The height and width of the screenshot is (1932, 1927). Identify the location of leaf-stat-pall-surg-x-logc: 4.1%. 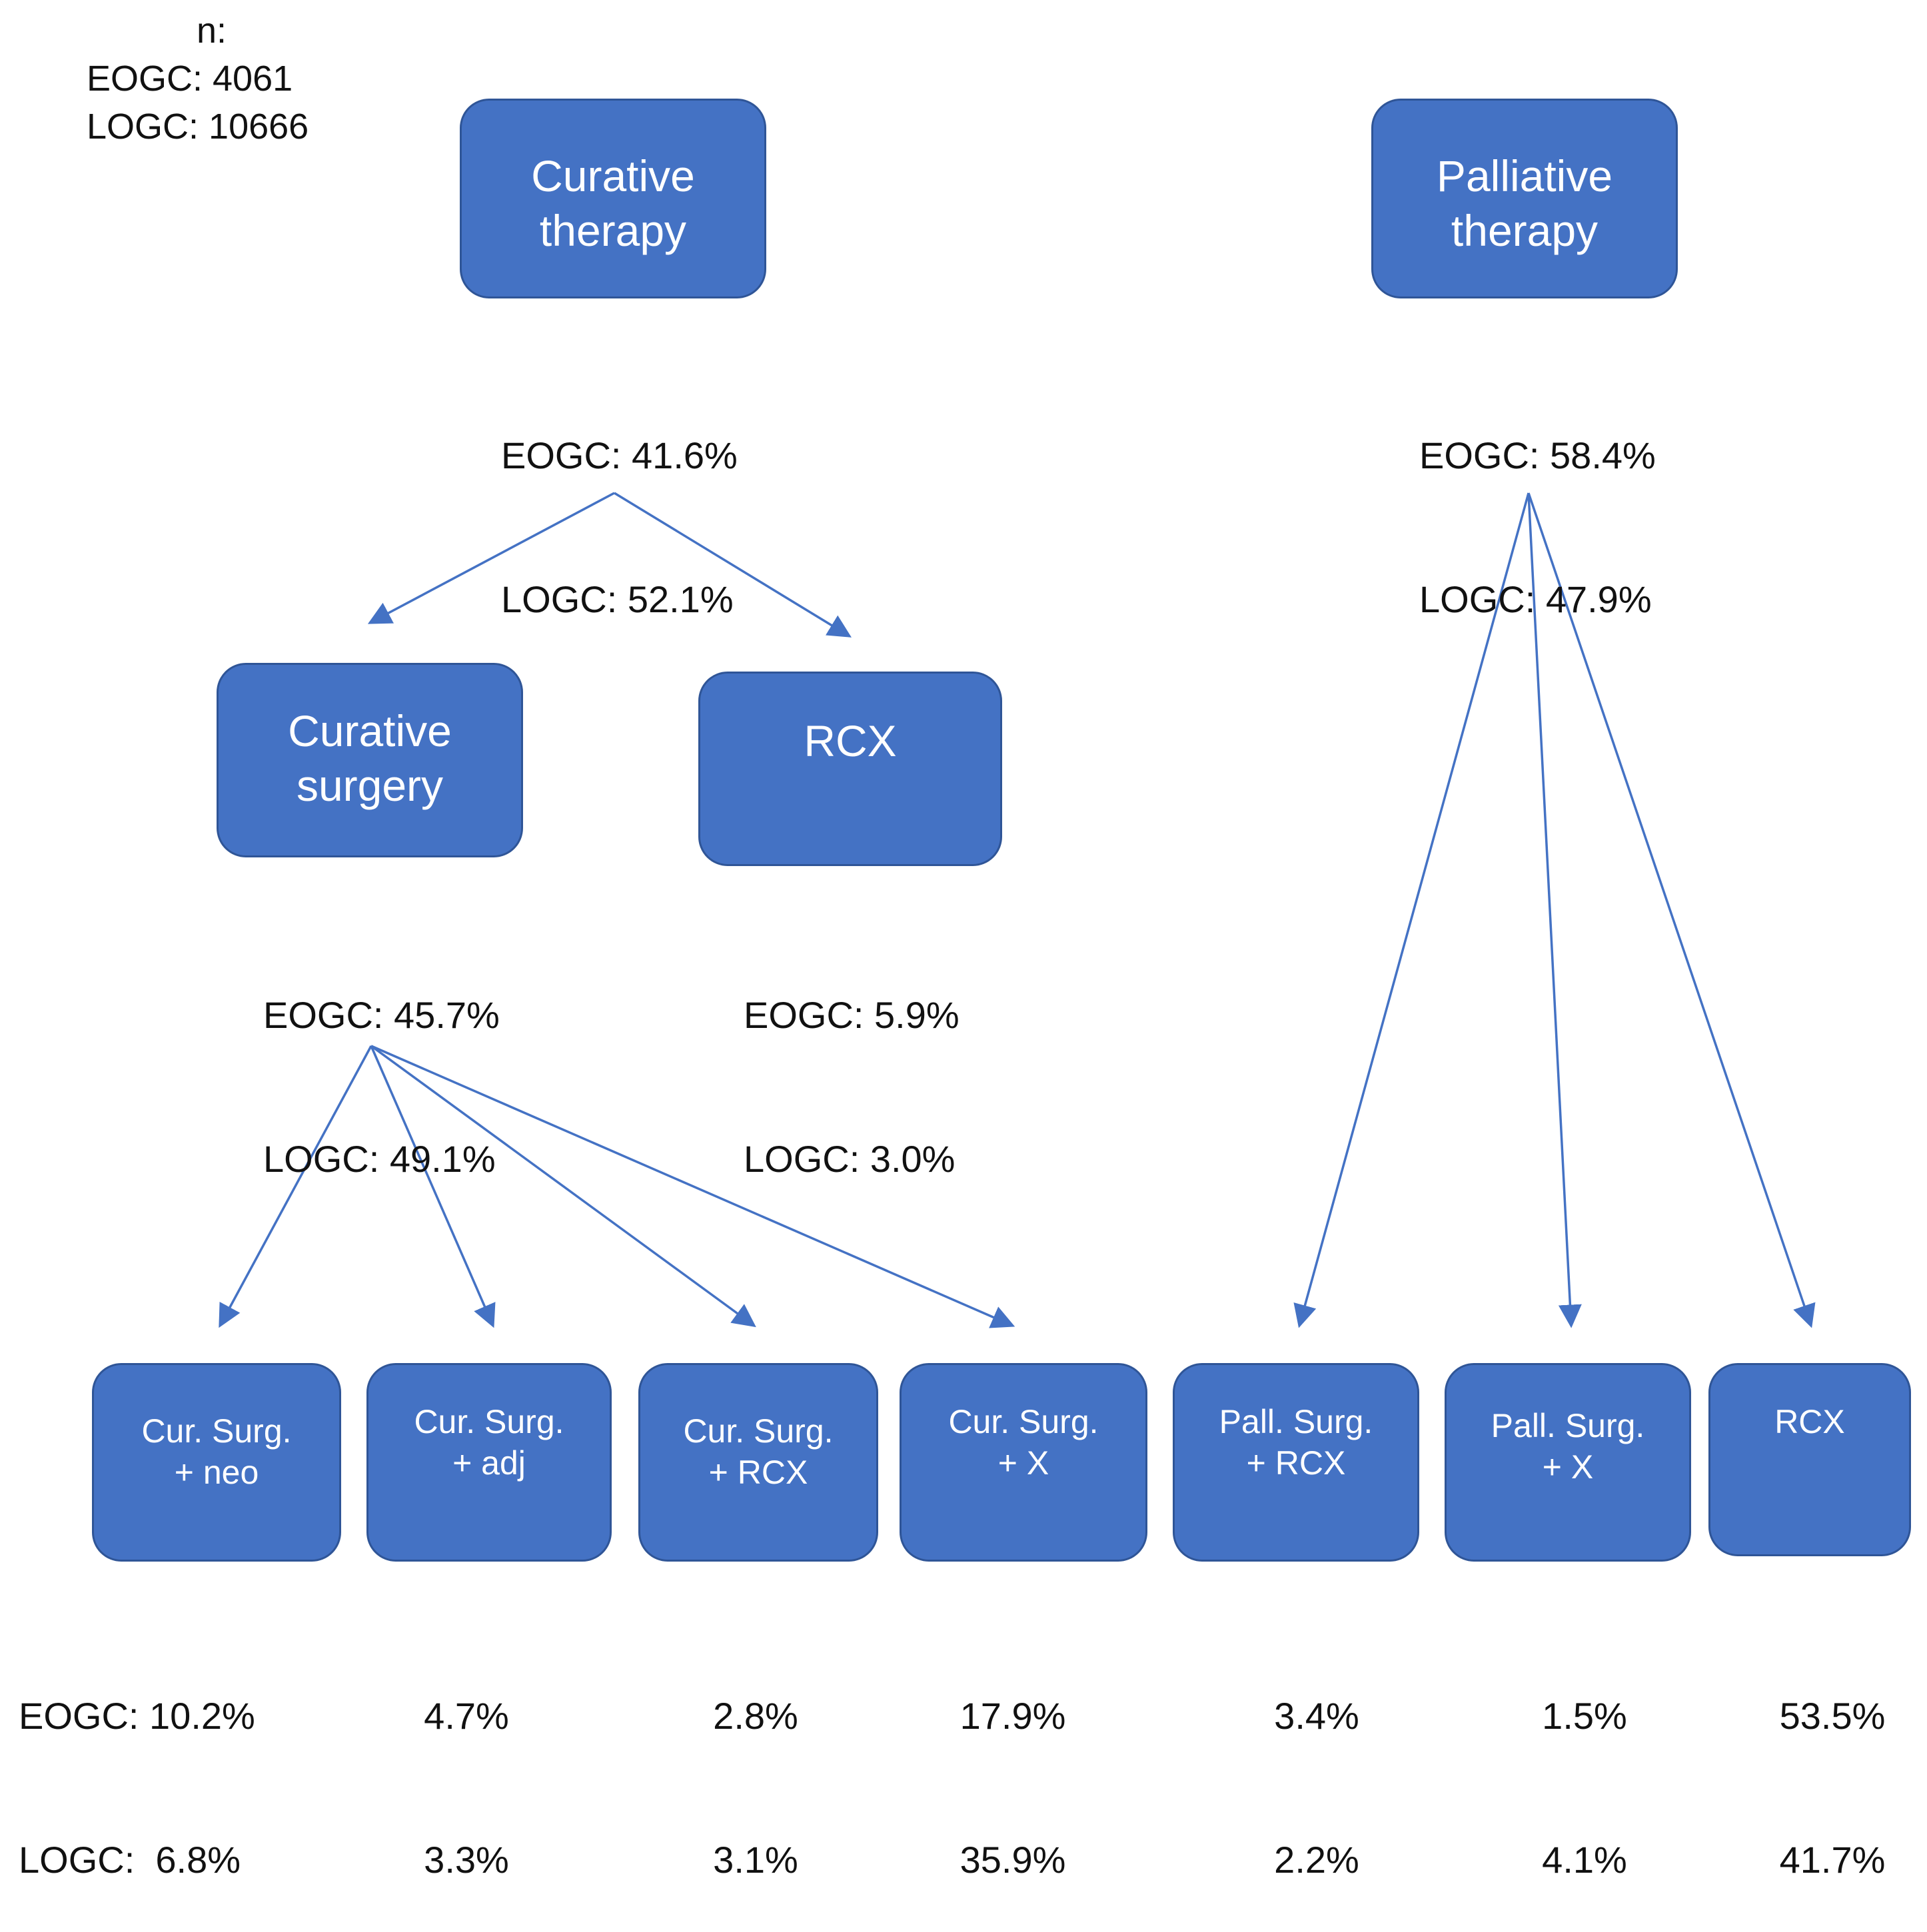
(1585, 1860).